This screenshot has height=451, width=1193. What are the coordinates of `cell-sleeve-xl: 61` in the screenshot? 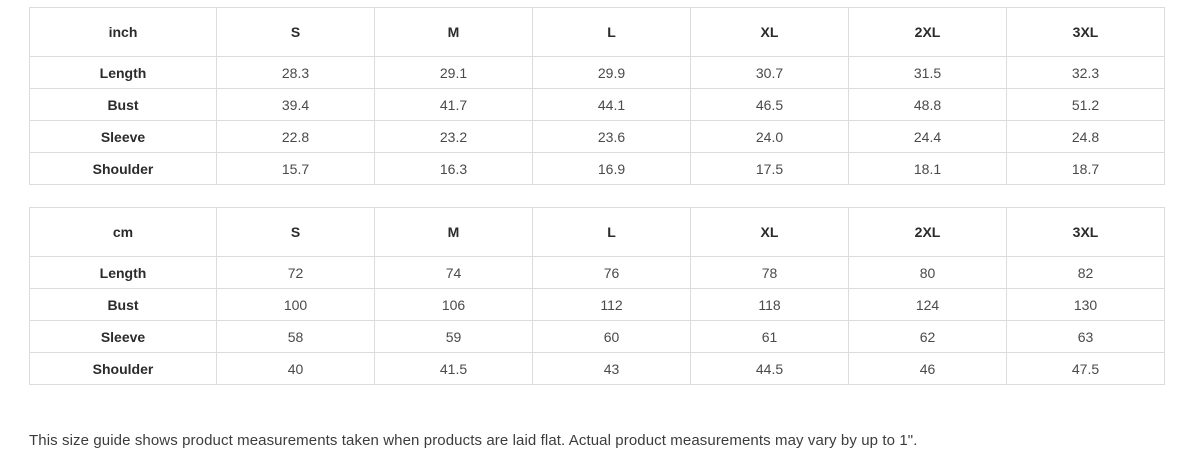 It's located at (769, 336).